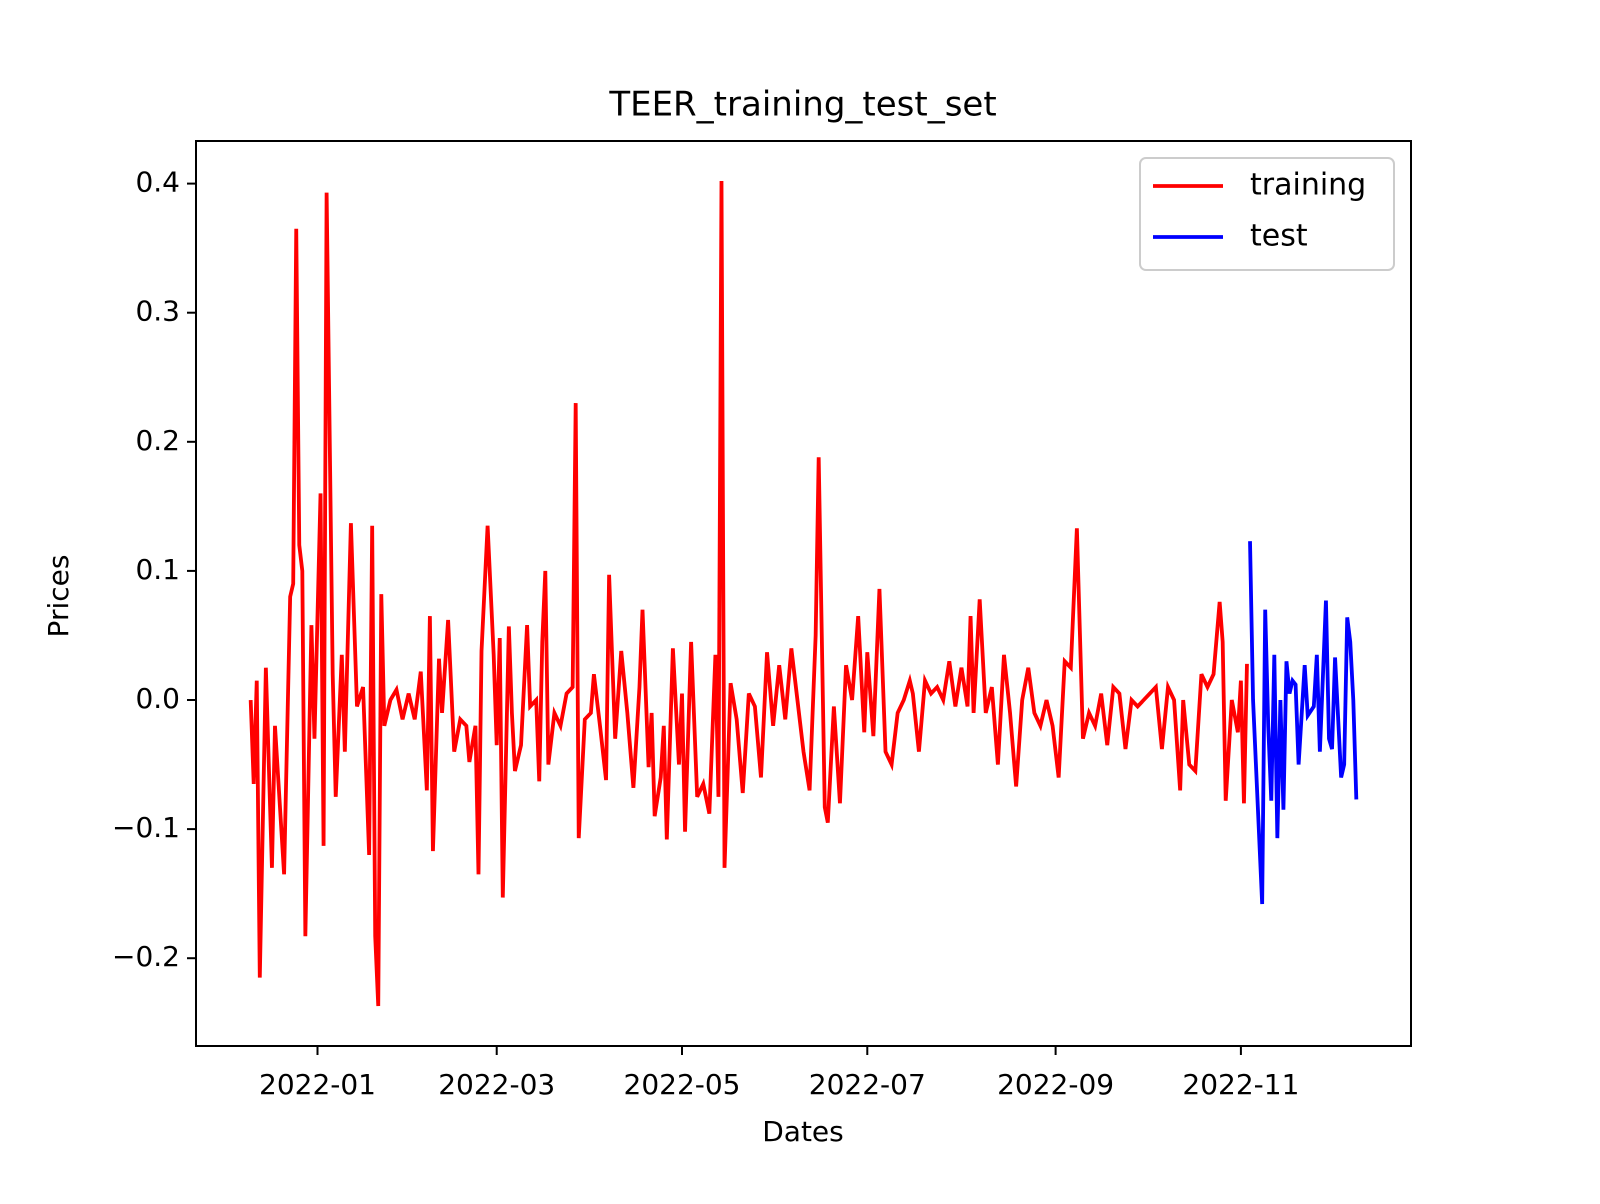 The width and height of the screenshot is (1600, 1204). What do you see at coordinates (146, 827) in the screenshot?
I see `y-tick-label: −0.1` at bounding box center [146, 827].